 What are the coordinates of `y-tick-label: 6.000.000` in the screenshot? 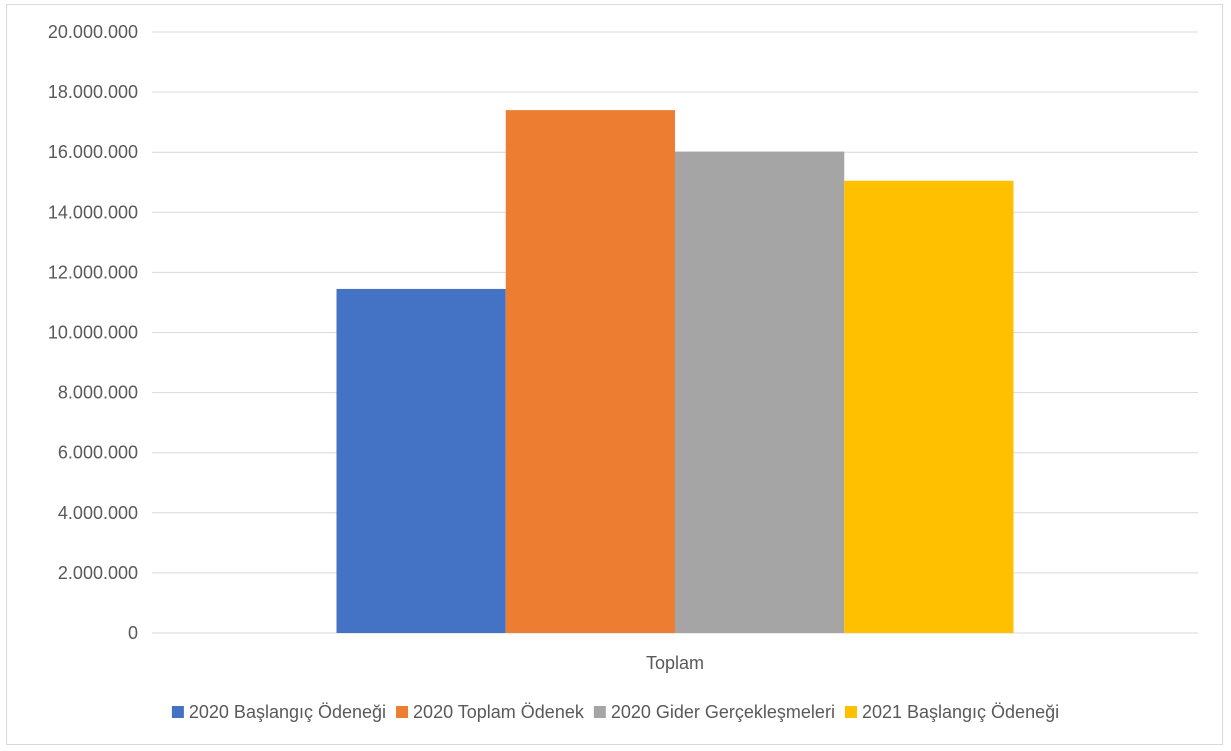 It's located at (98, 453).